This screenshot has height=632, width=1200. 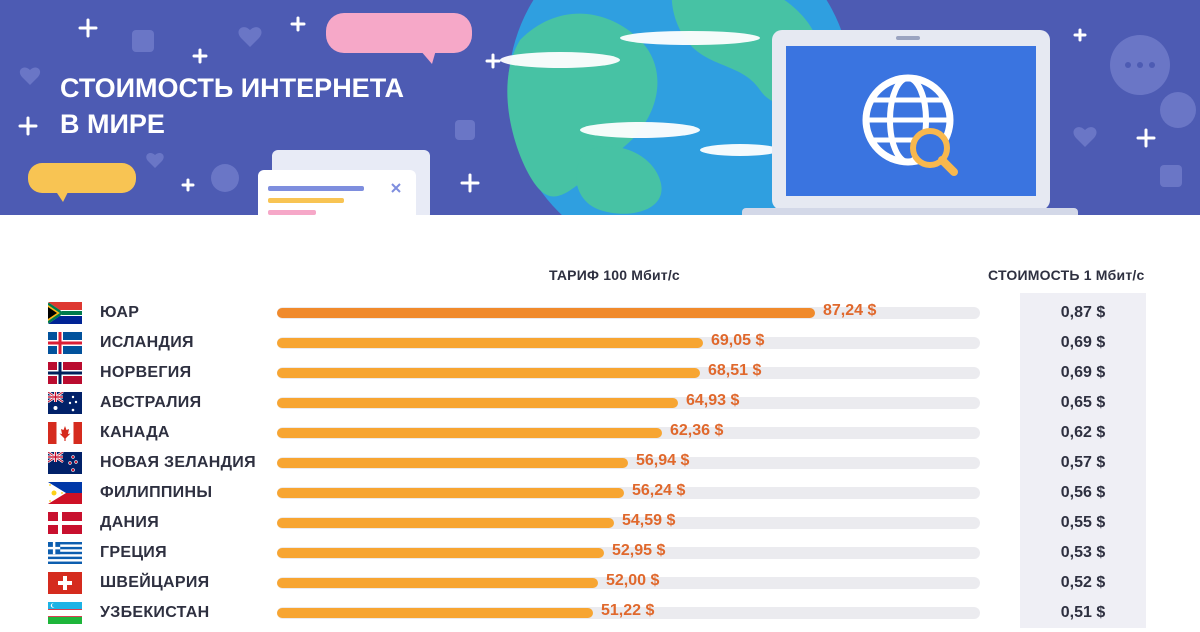 I want to click on bar-track: 52,95 $, so click(x=628, y=550).